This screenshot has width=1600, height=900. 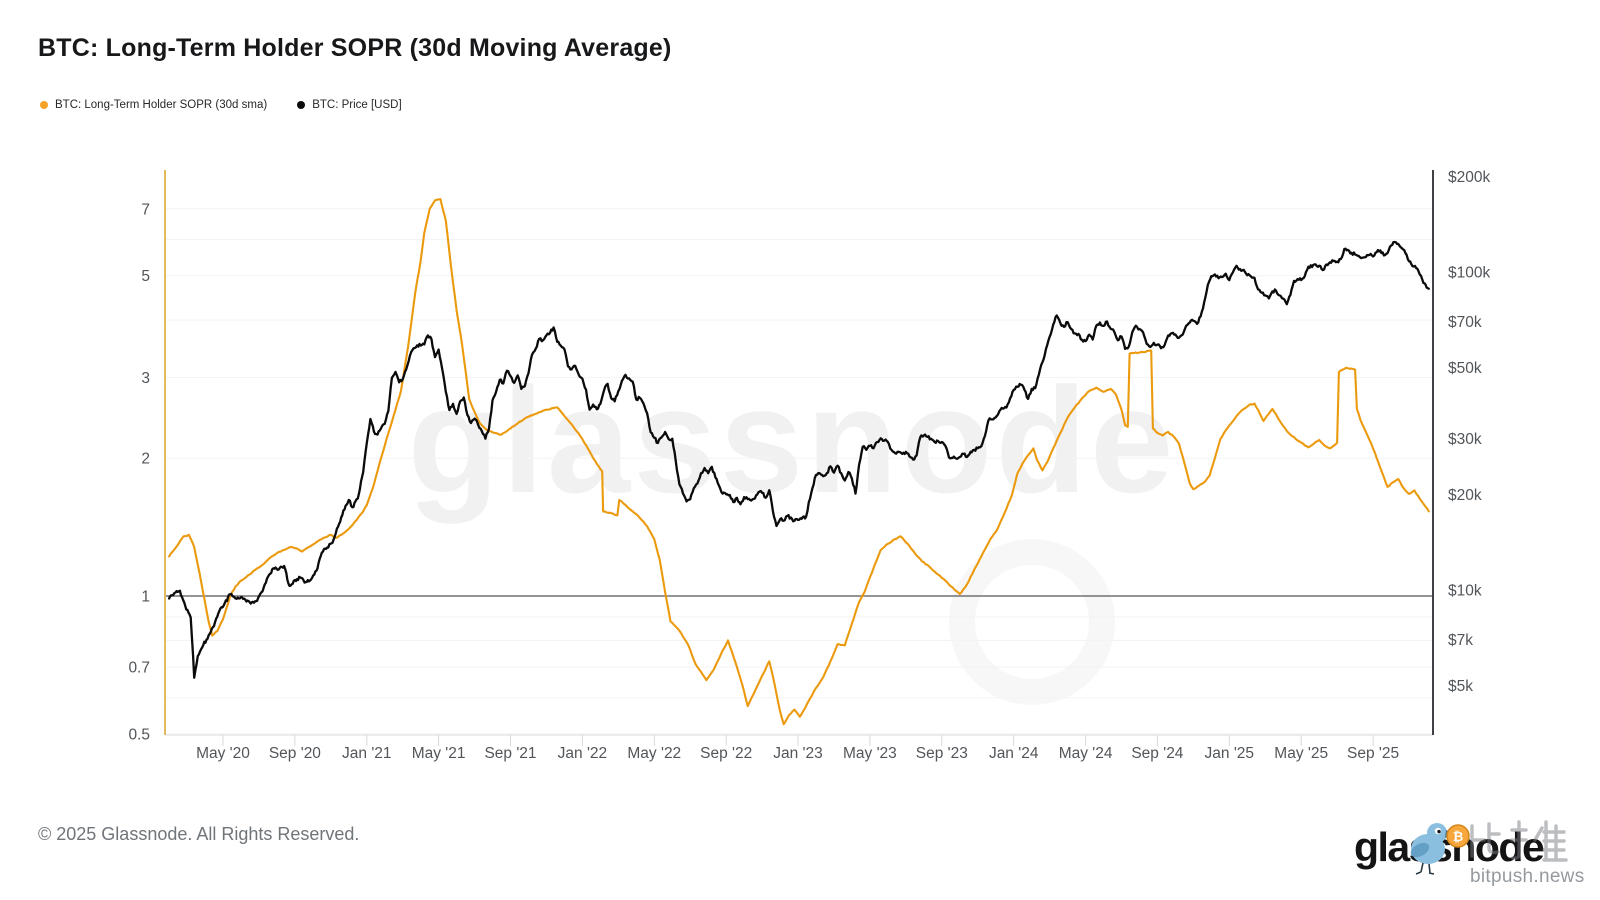 I want to click on y-left-label: 0.5, so click(x=139, y=734).